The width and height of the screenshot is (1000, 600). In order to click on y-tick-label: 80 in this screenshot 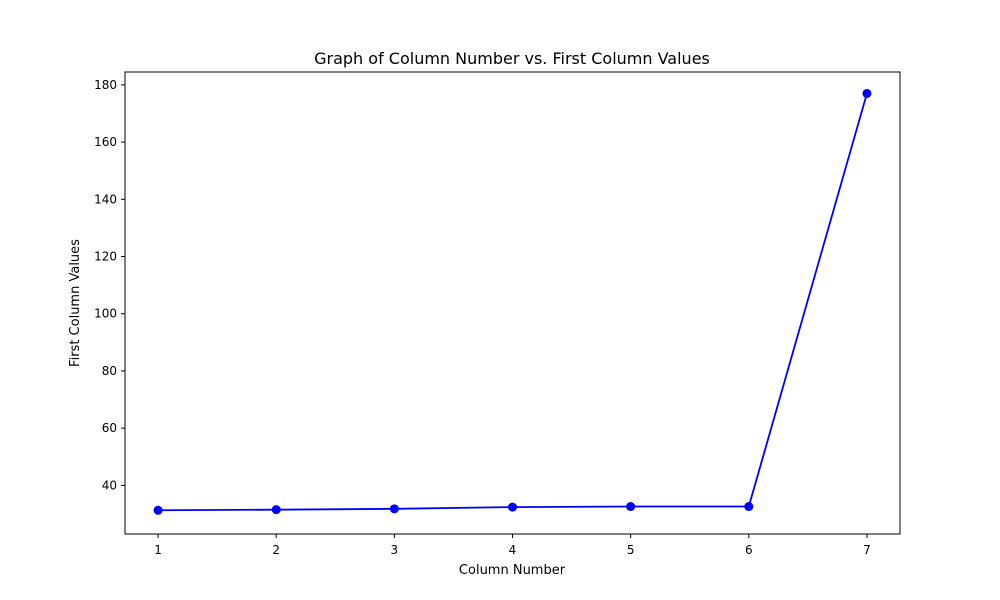, I will do `click(109, 371)`.